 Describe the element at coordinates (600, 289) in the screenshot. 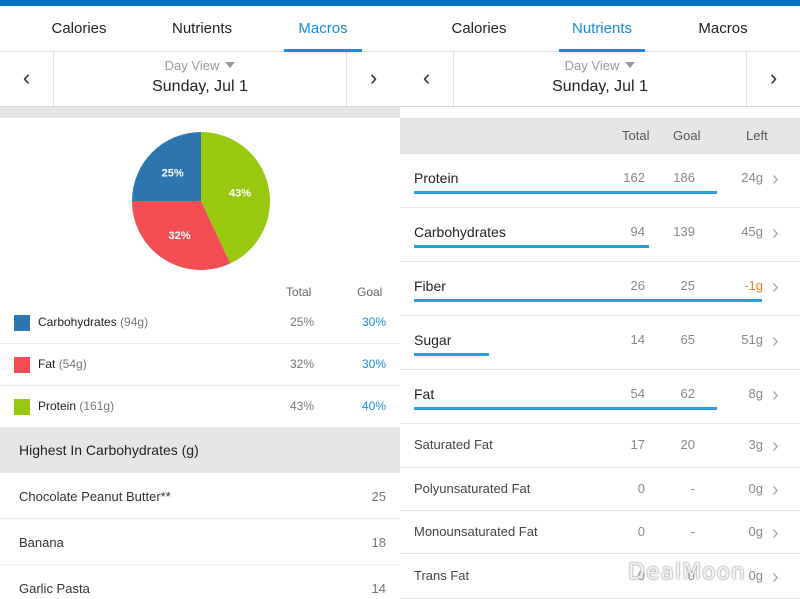

I see `nutrient-row-fiber: Fiber 26 25 -1g ›` at that location.